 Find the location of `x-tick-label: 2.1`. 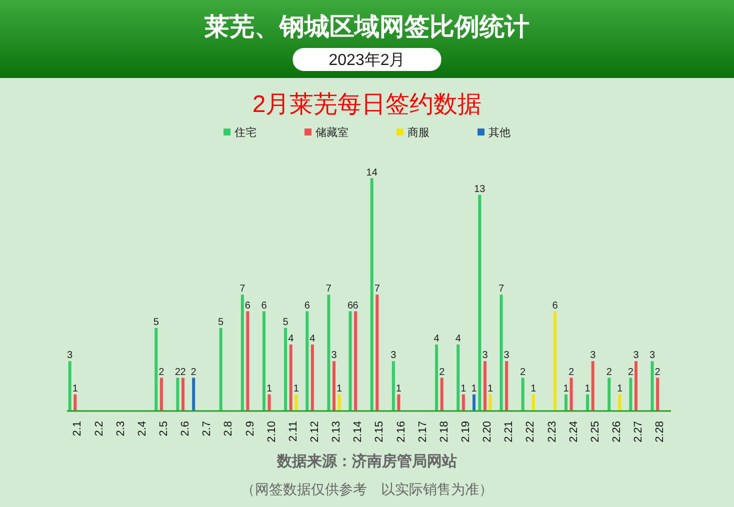

x-tick-label: 2.1 is located at coordinates (78, 428).